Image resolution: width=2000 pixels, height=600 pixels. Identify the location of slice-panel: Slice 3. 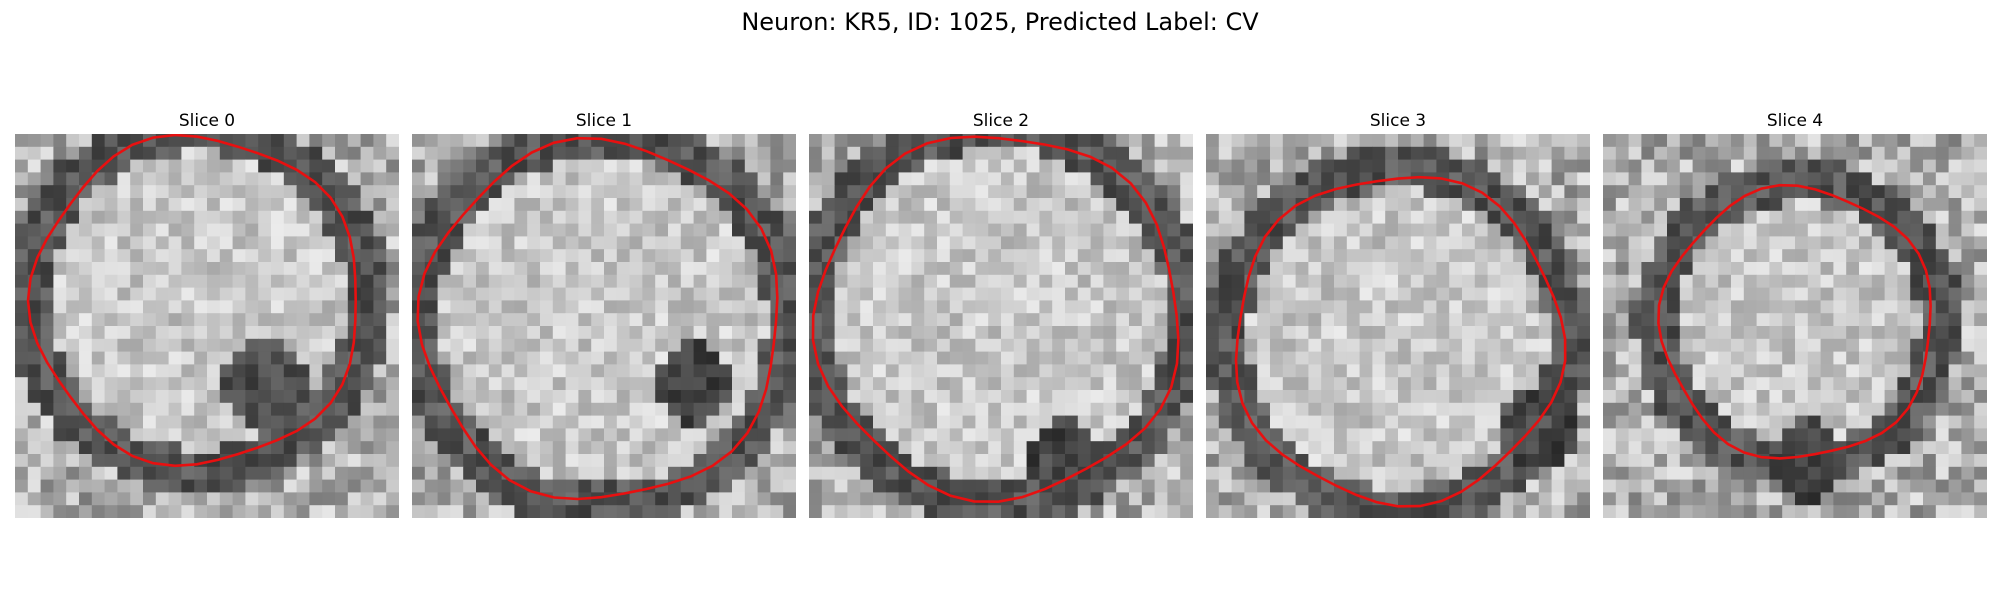
(1398, 313).